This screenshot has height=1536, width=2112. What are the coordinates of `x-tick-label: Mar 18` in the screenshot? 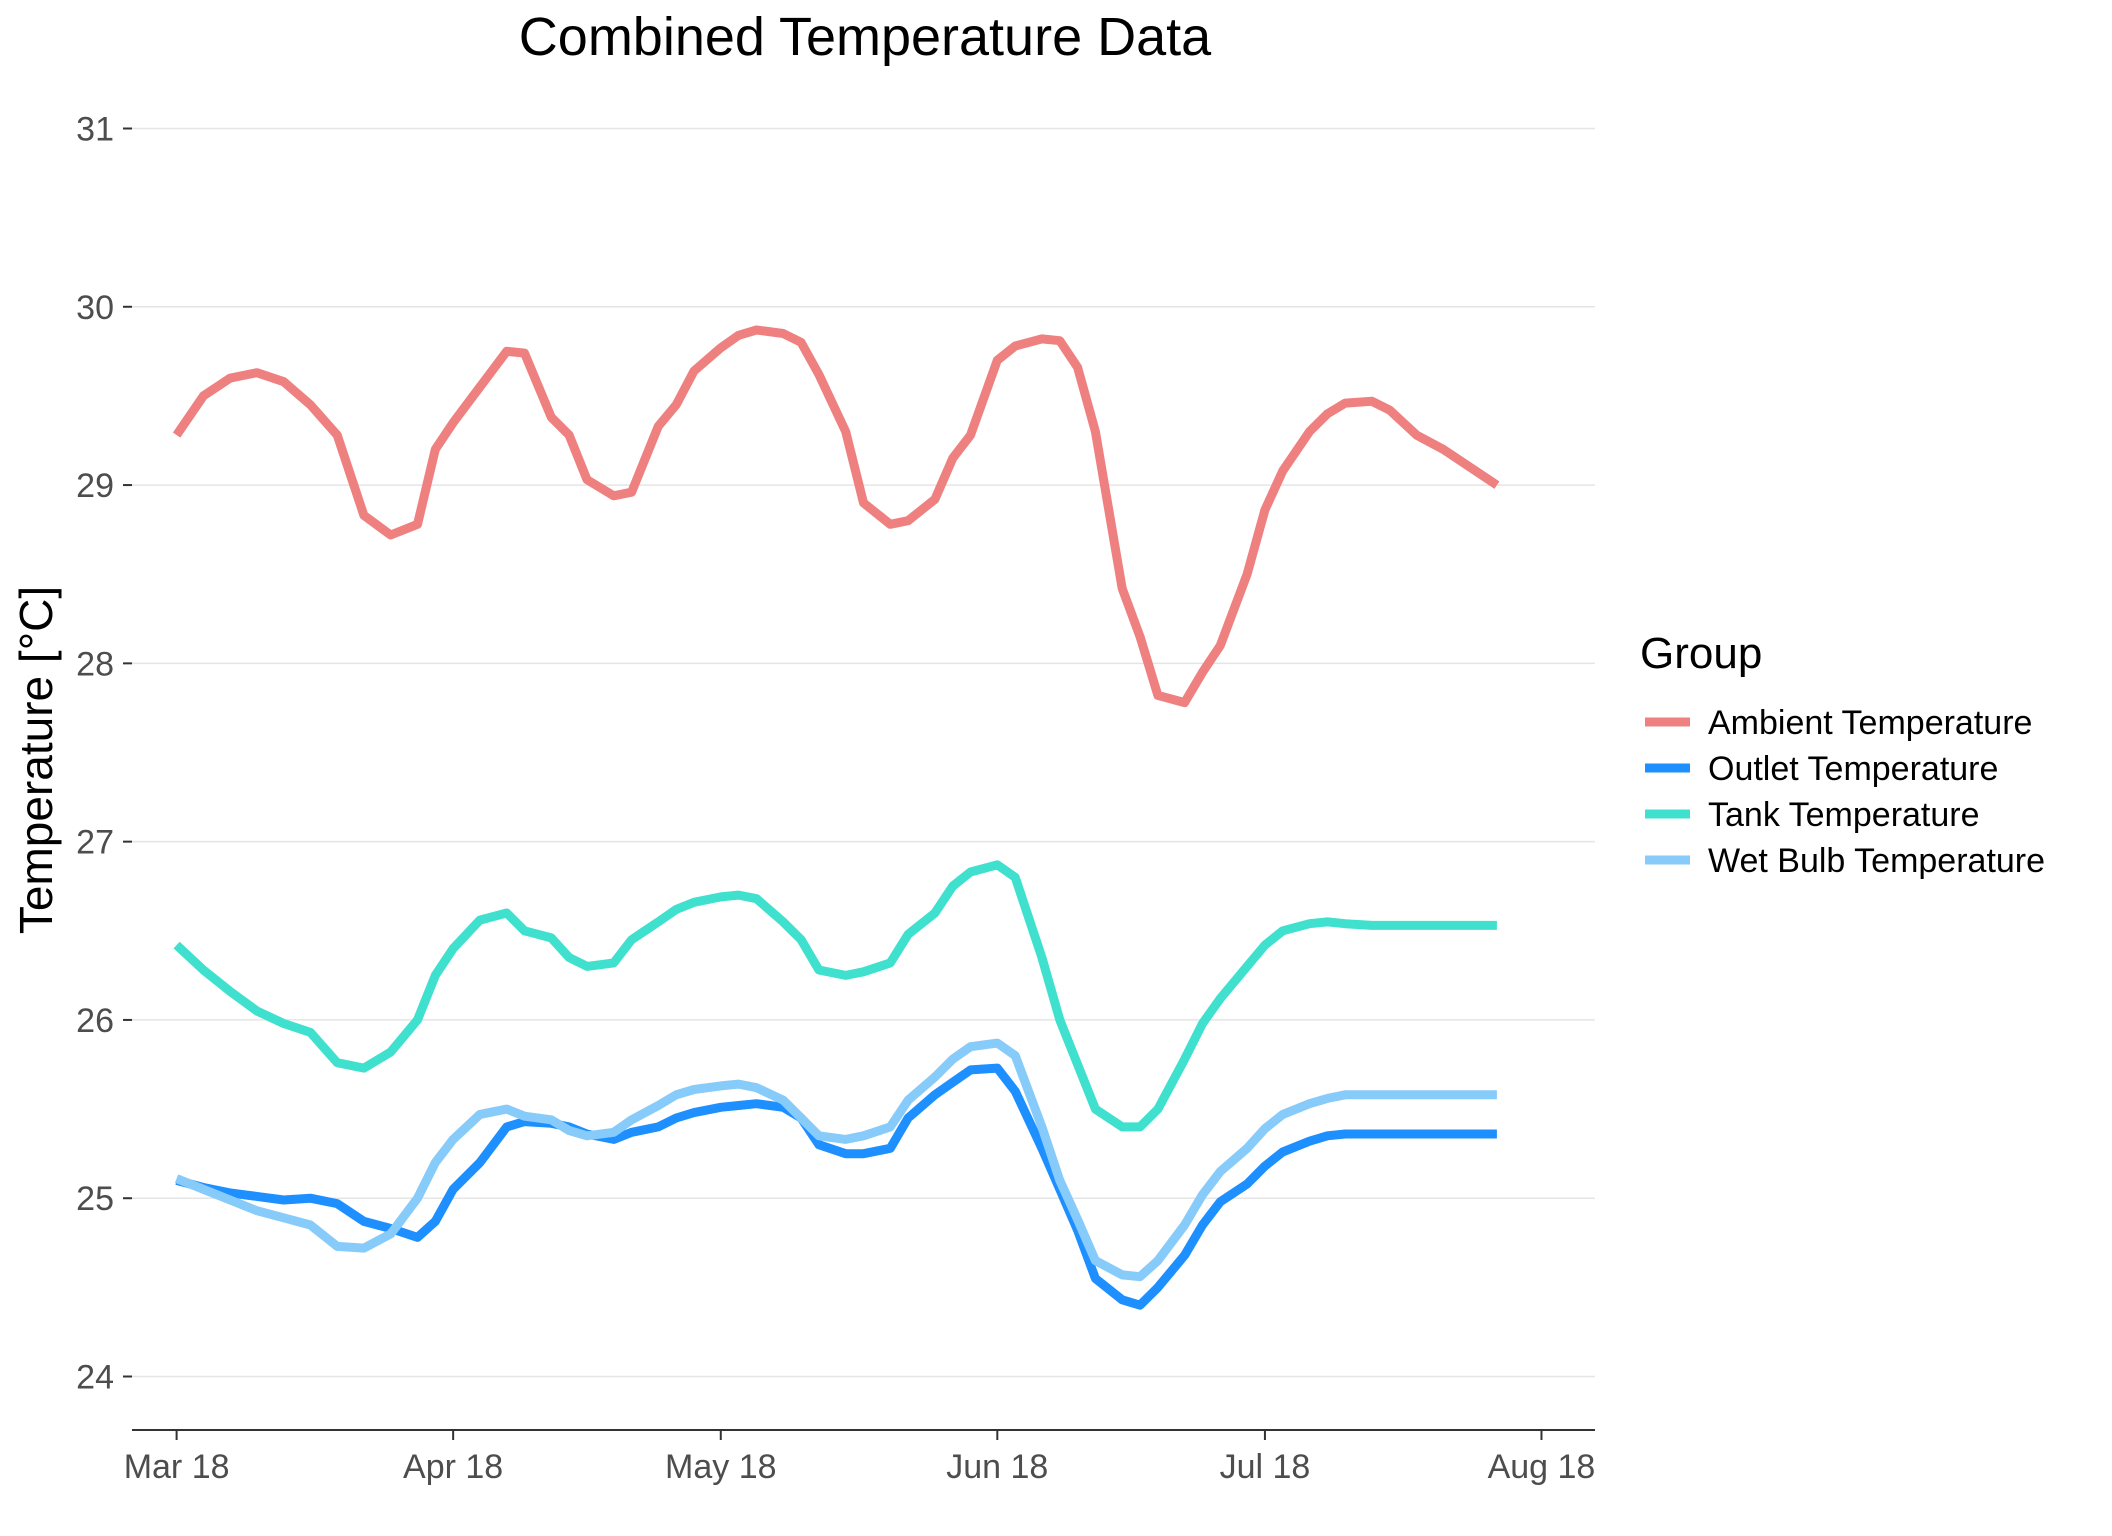 It's located at (177, 1467).